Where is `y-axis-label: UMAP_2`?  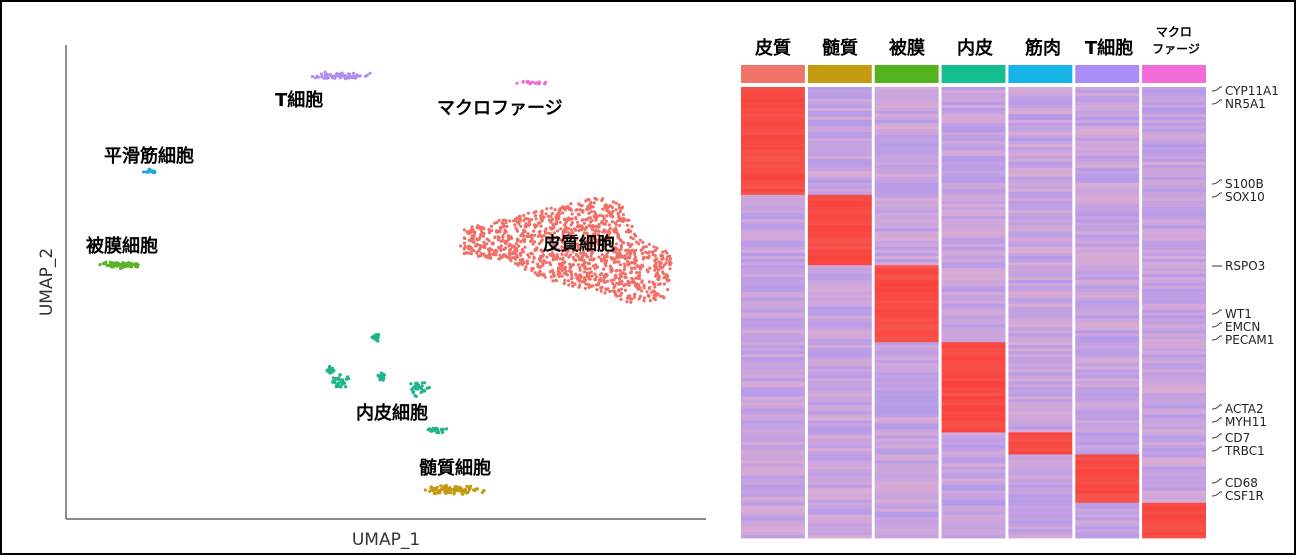
y-axis-label: UMAP_2 is located at coordinates (47, 282).